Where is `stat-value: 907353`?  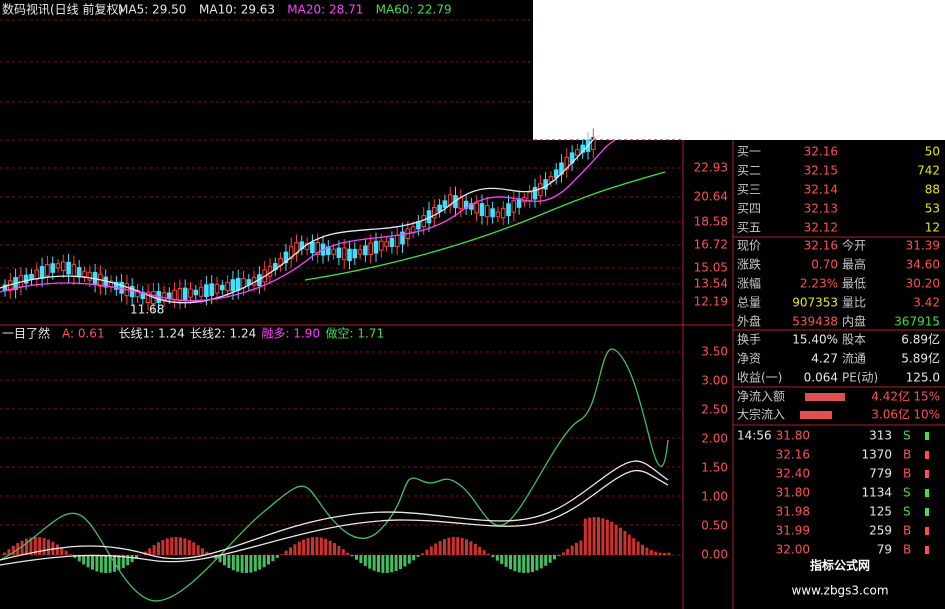
stat-value: 907353 is located at coordinates (815, 303).